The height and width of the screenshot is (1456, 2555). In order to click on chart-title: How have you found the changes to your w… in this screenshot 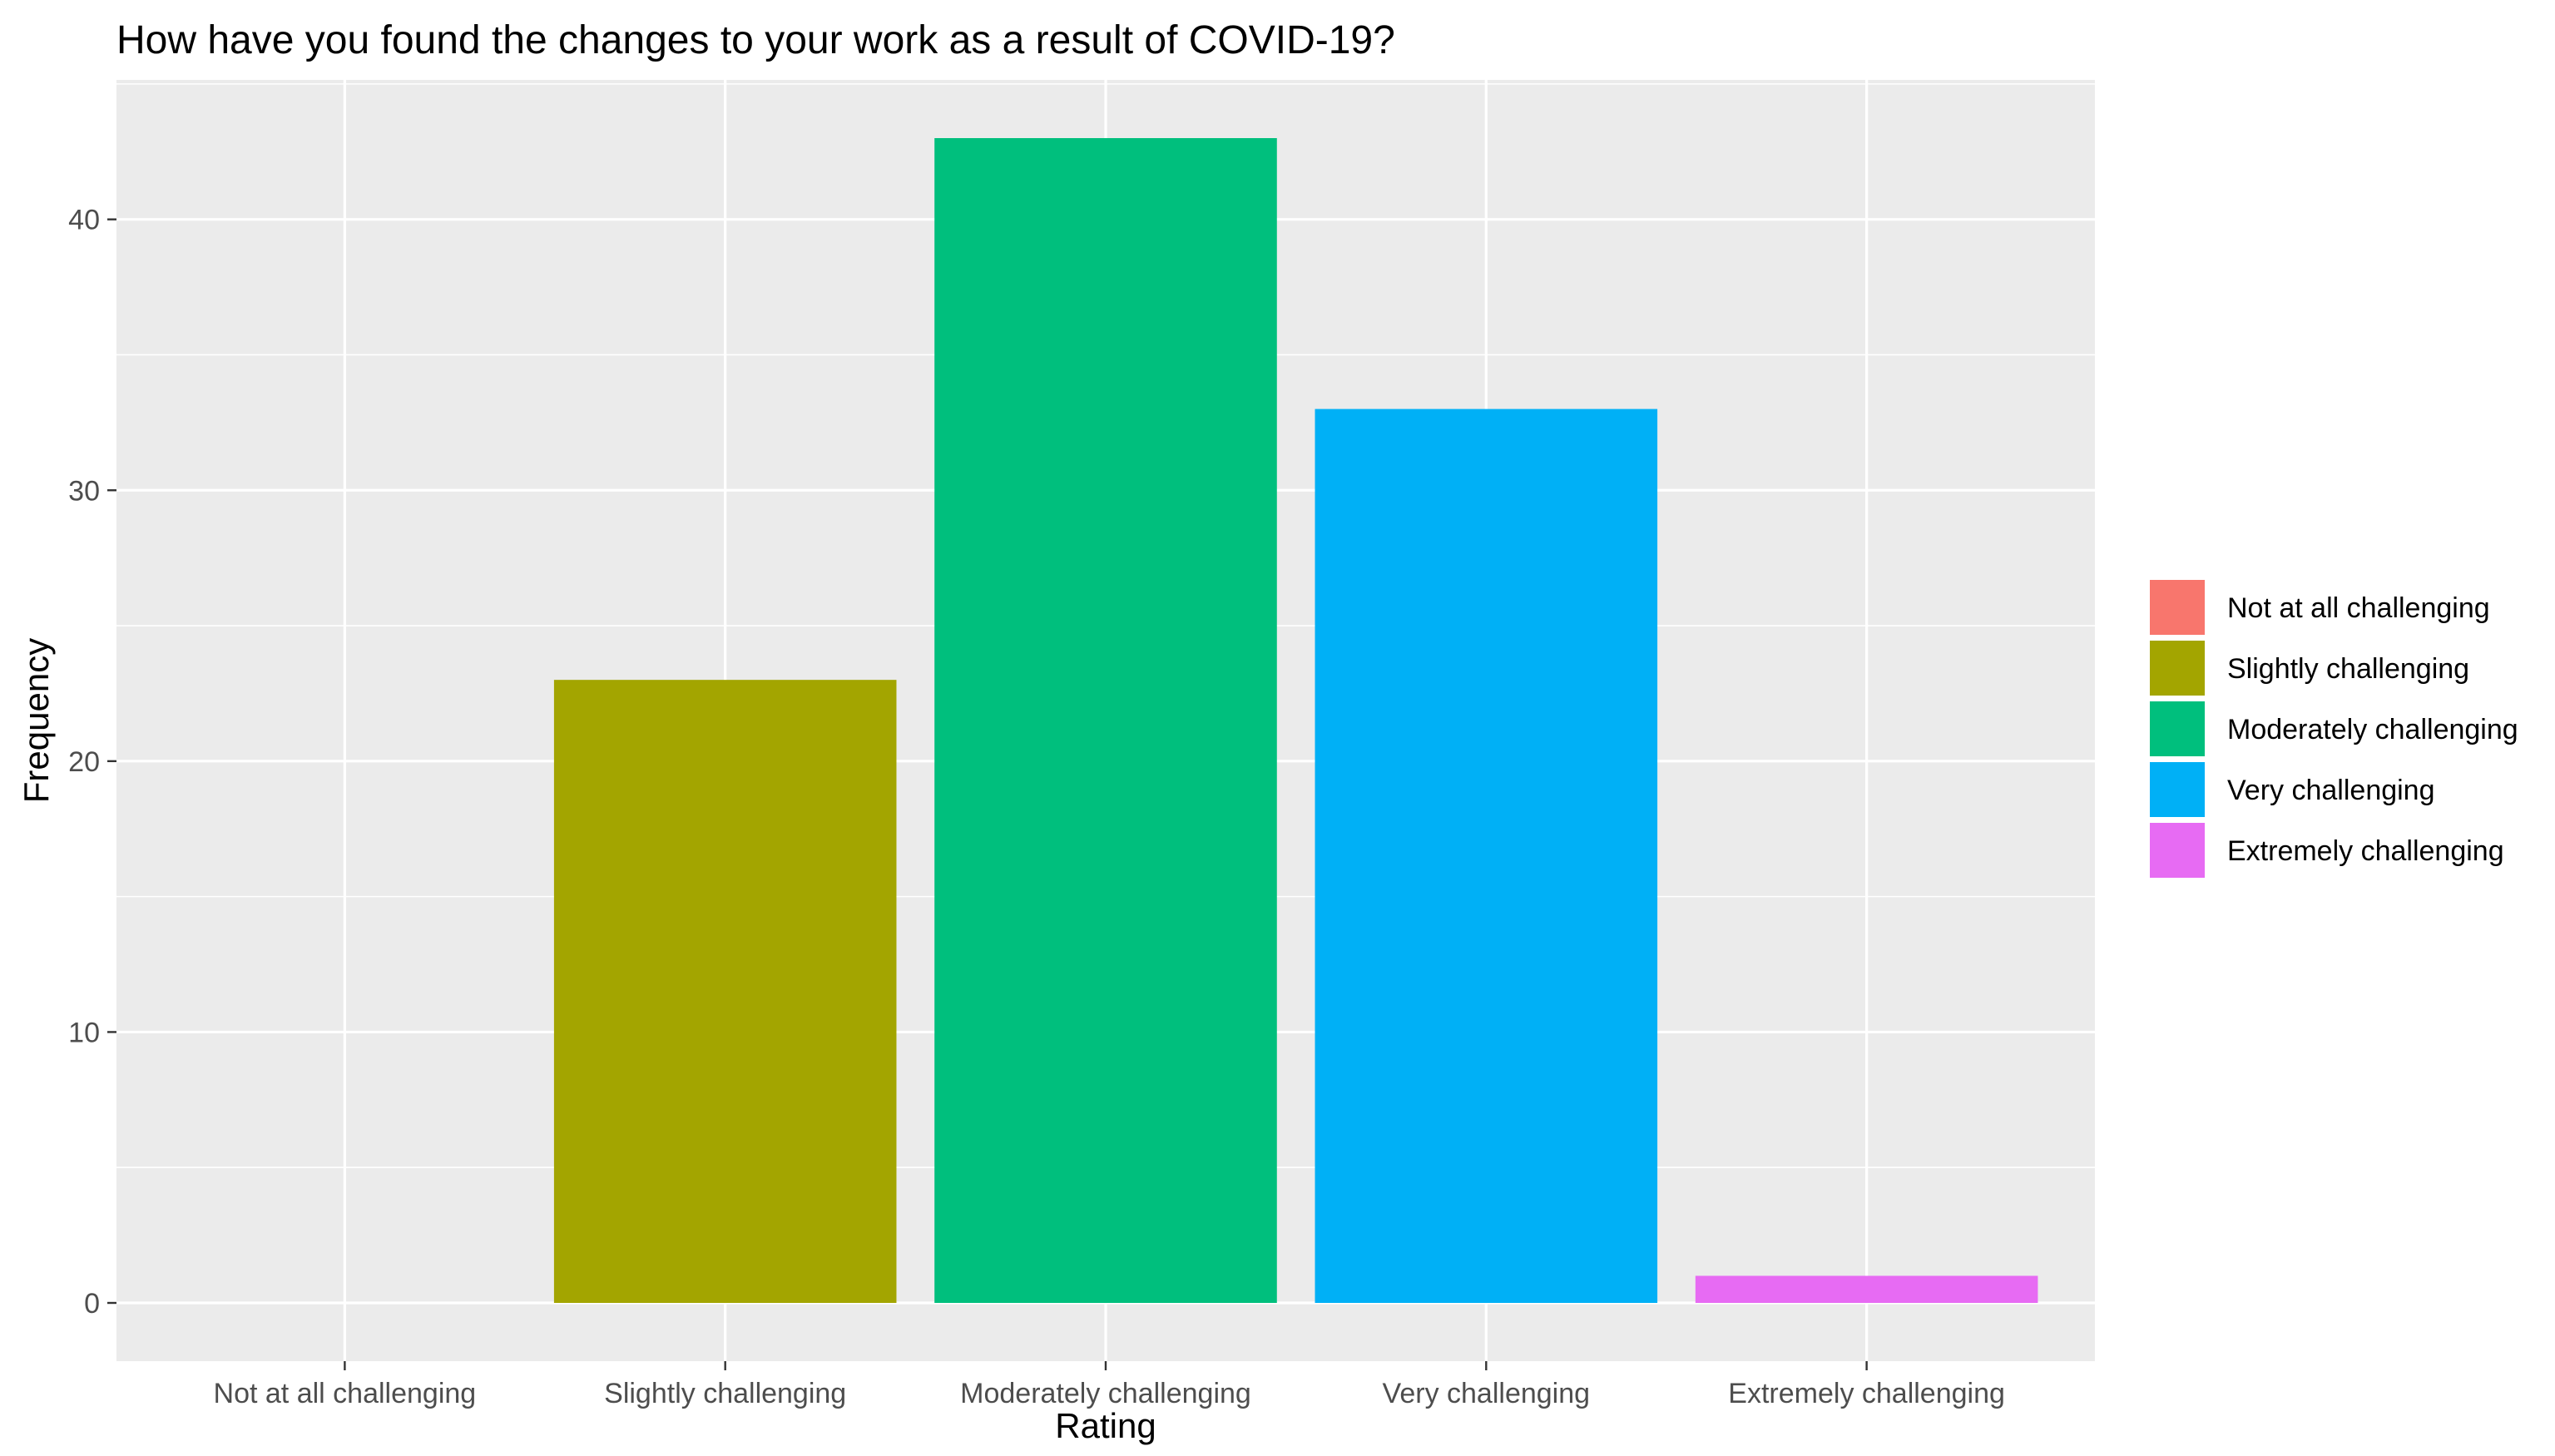, I will do `click(755, 40)`.